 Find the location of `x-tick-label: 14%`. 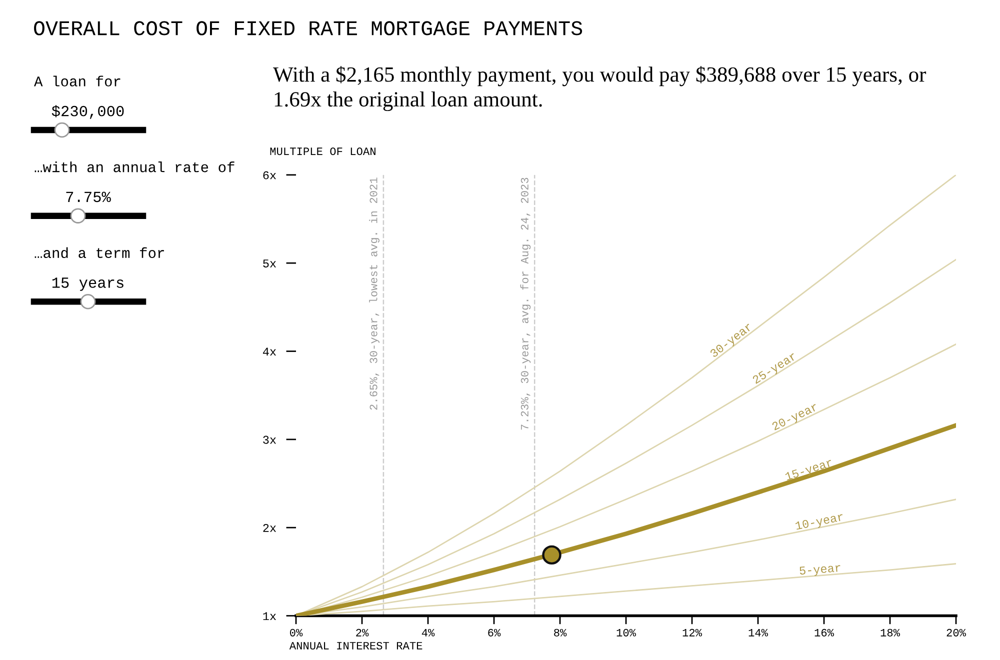

x-tick-label: 14% is located at coordinates (758, 632).